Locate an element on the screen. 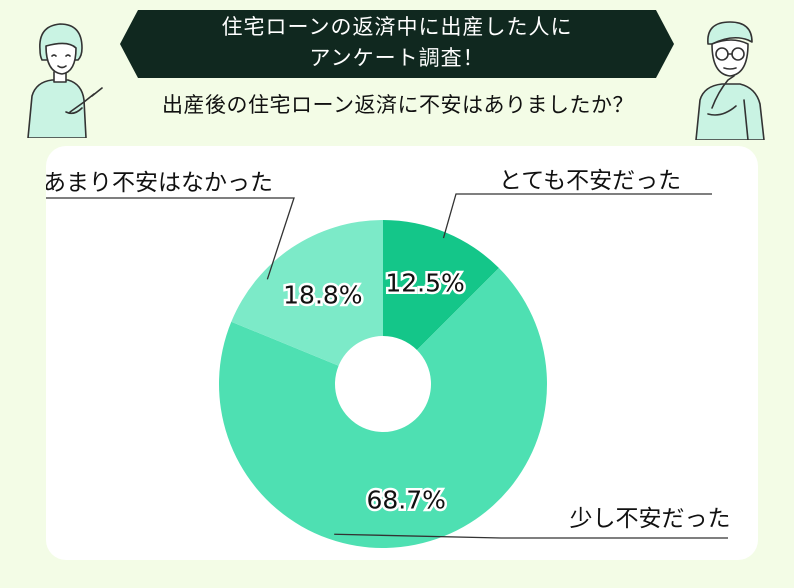 Image resolution: width=794 pixels, height=588 pixels. slice-very-anxious is located at coordinates (441, 285).